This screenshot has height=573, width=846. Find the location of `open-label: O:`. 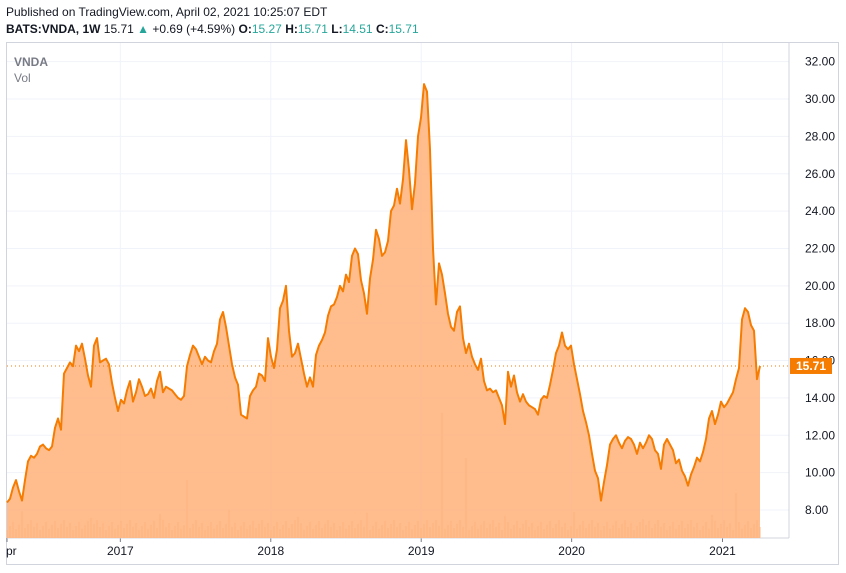

open-label: O: is located at coordinates (245, 29).